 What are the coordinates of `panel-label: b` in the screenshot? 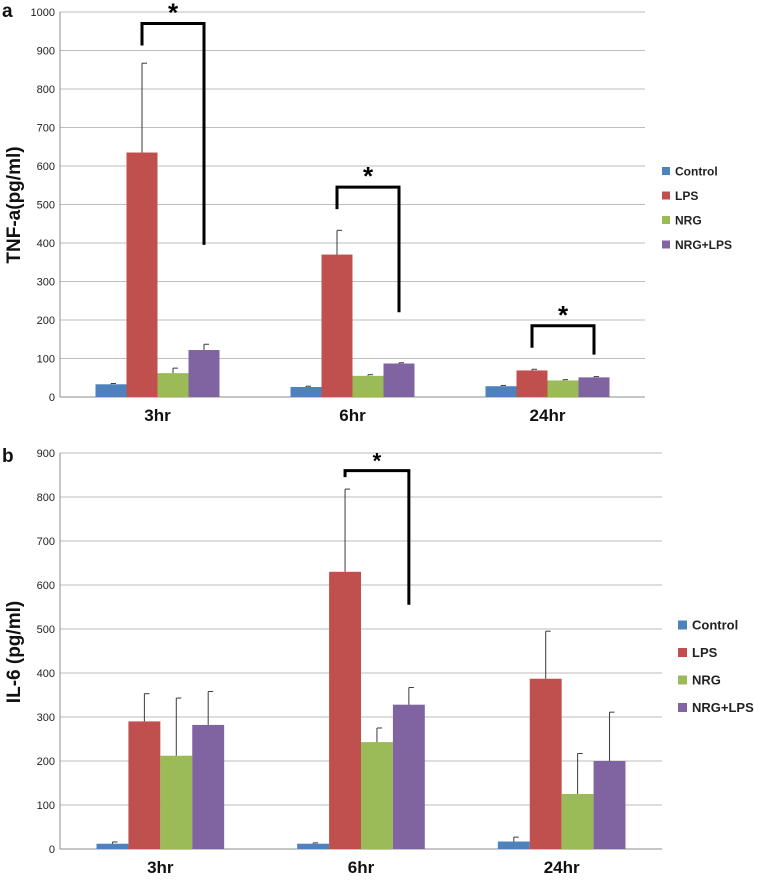 It's located at (8, 456).